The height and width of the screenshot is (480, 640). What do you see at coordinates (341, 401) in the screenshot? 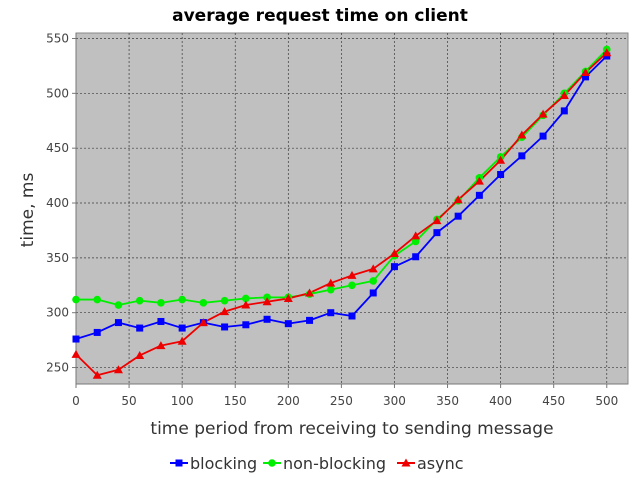
I see `x-tick-label: 250` at bounding box center [341, 401].